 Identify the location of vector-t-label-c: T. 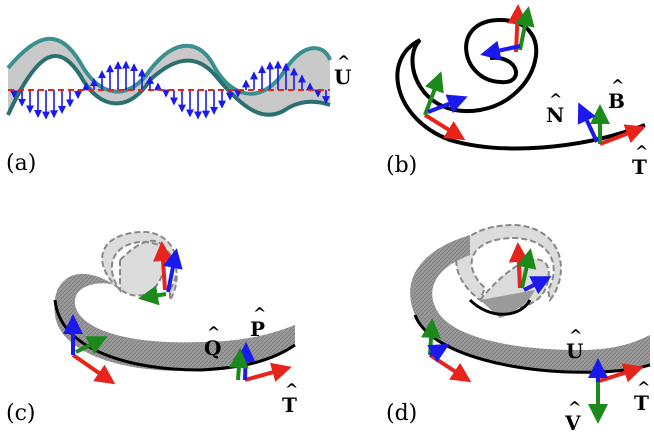
(289, 405).